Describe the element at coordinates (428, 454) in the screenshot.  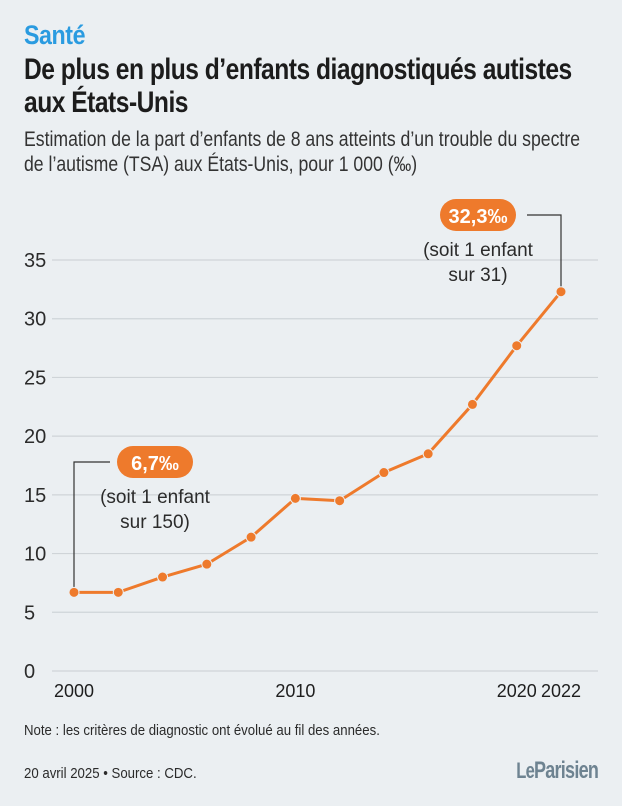
I see `data-point-2016` at that location.